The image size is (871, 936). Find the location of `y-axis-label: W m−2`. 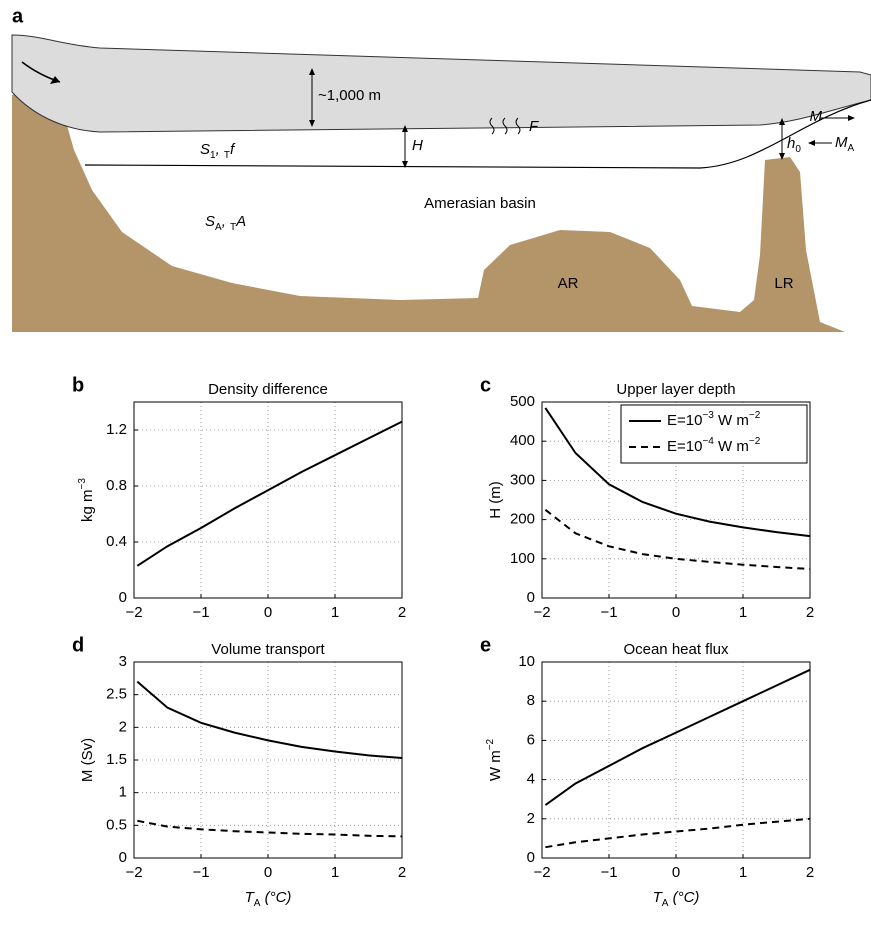

y-axis-label: W m−2 is located at coordinates (494, 759).